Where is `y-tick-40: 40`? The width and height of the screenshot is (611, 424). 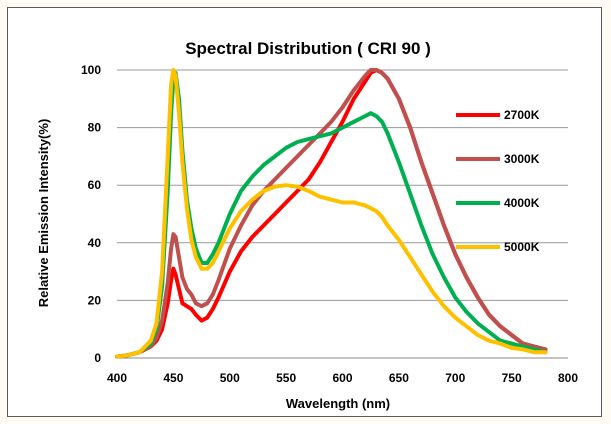
y-tick-40: 40 is located at coordinates (95, 243).